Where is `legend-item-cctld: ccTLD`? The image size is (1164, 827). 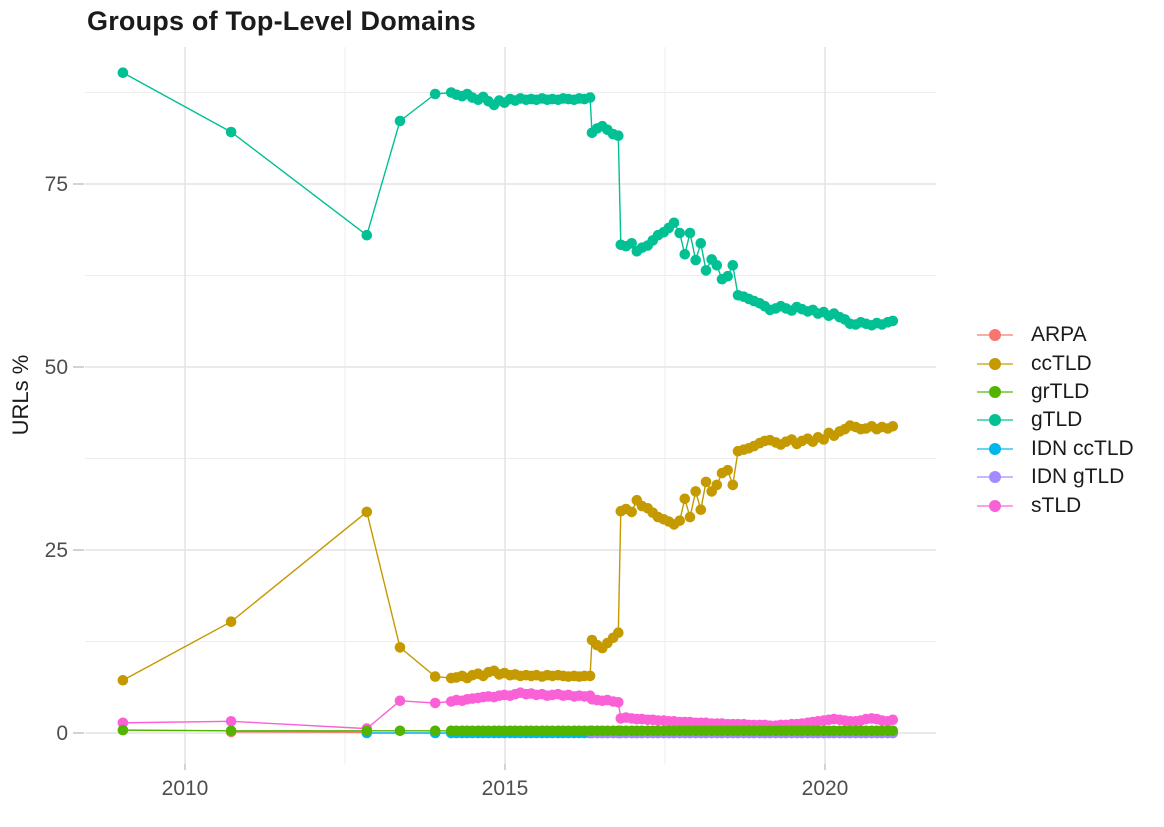
legend-item-cctld: ccTLD is located at coordinates (1055, 363).